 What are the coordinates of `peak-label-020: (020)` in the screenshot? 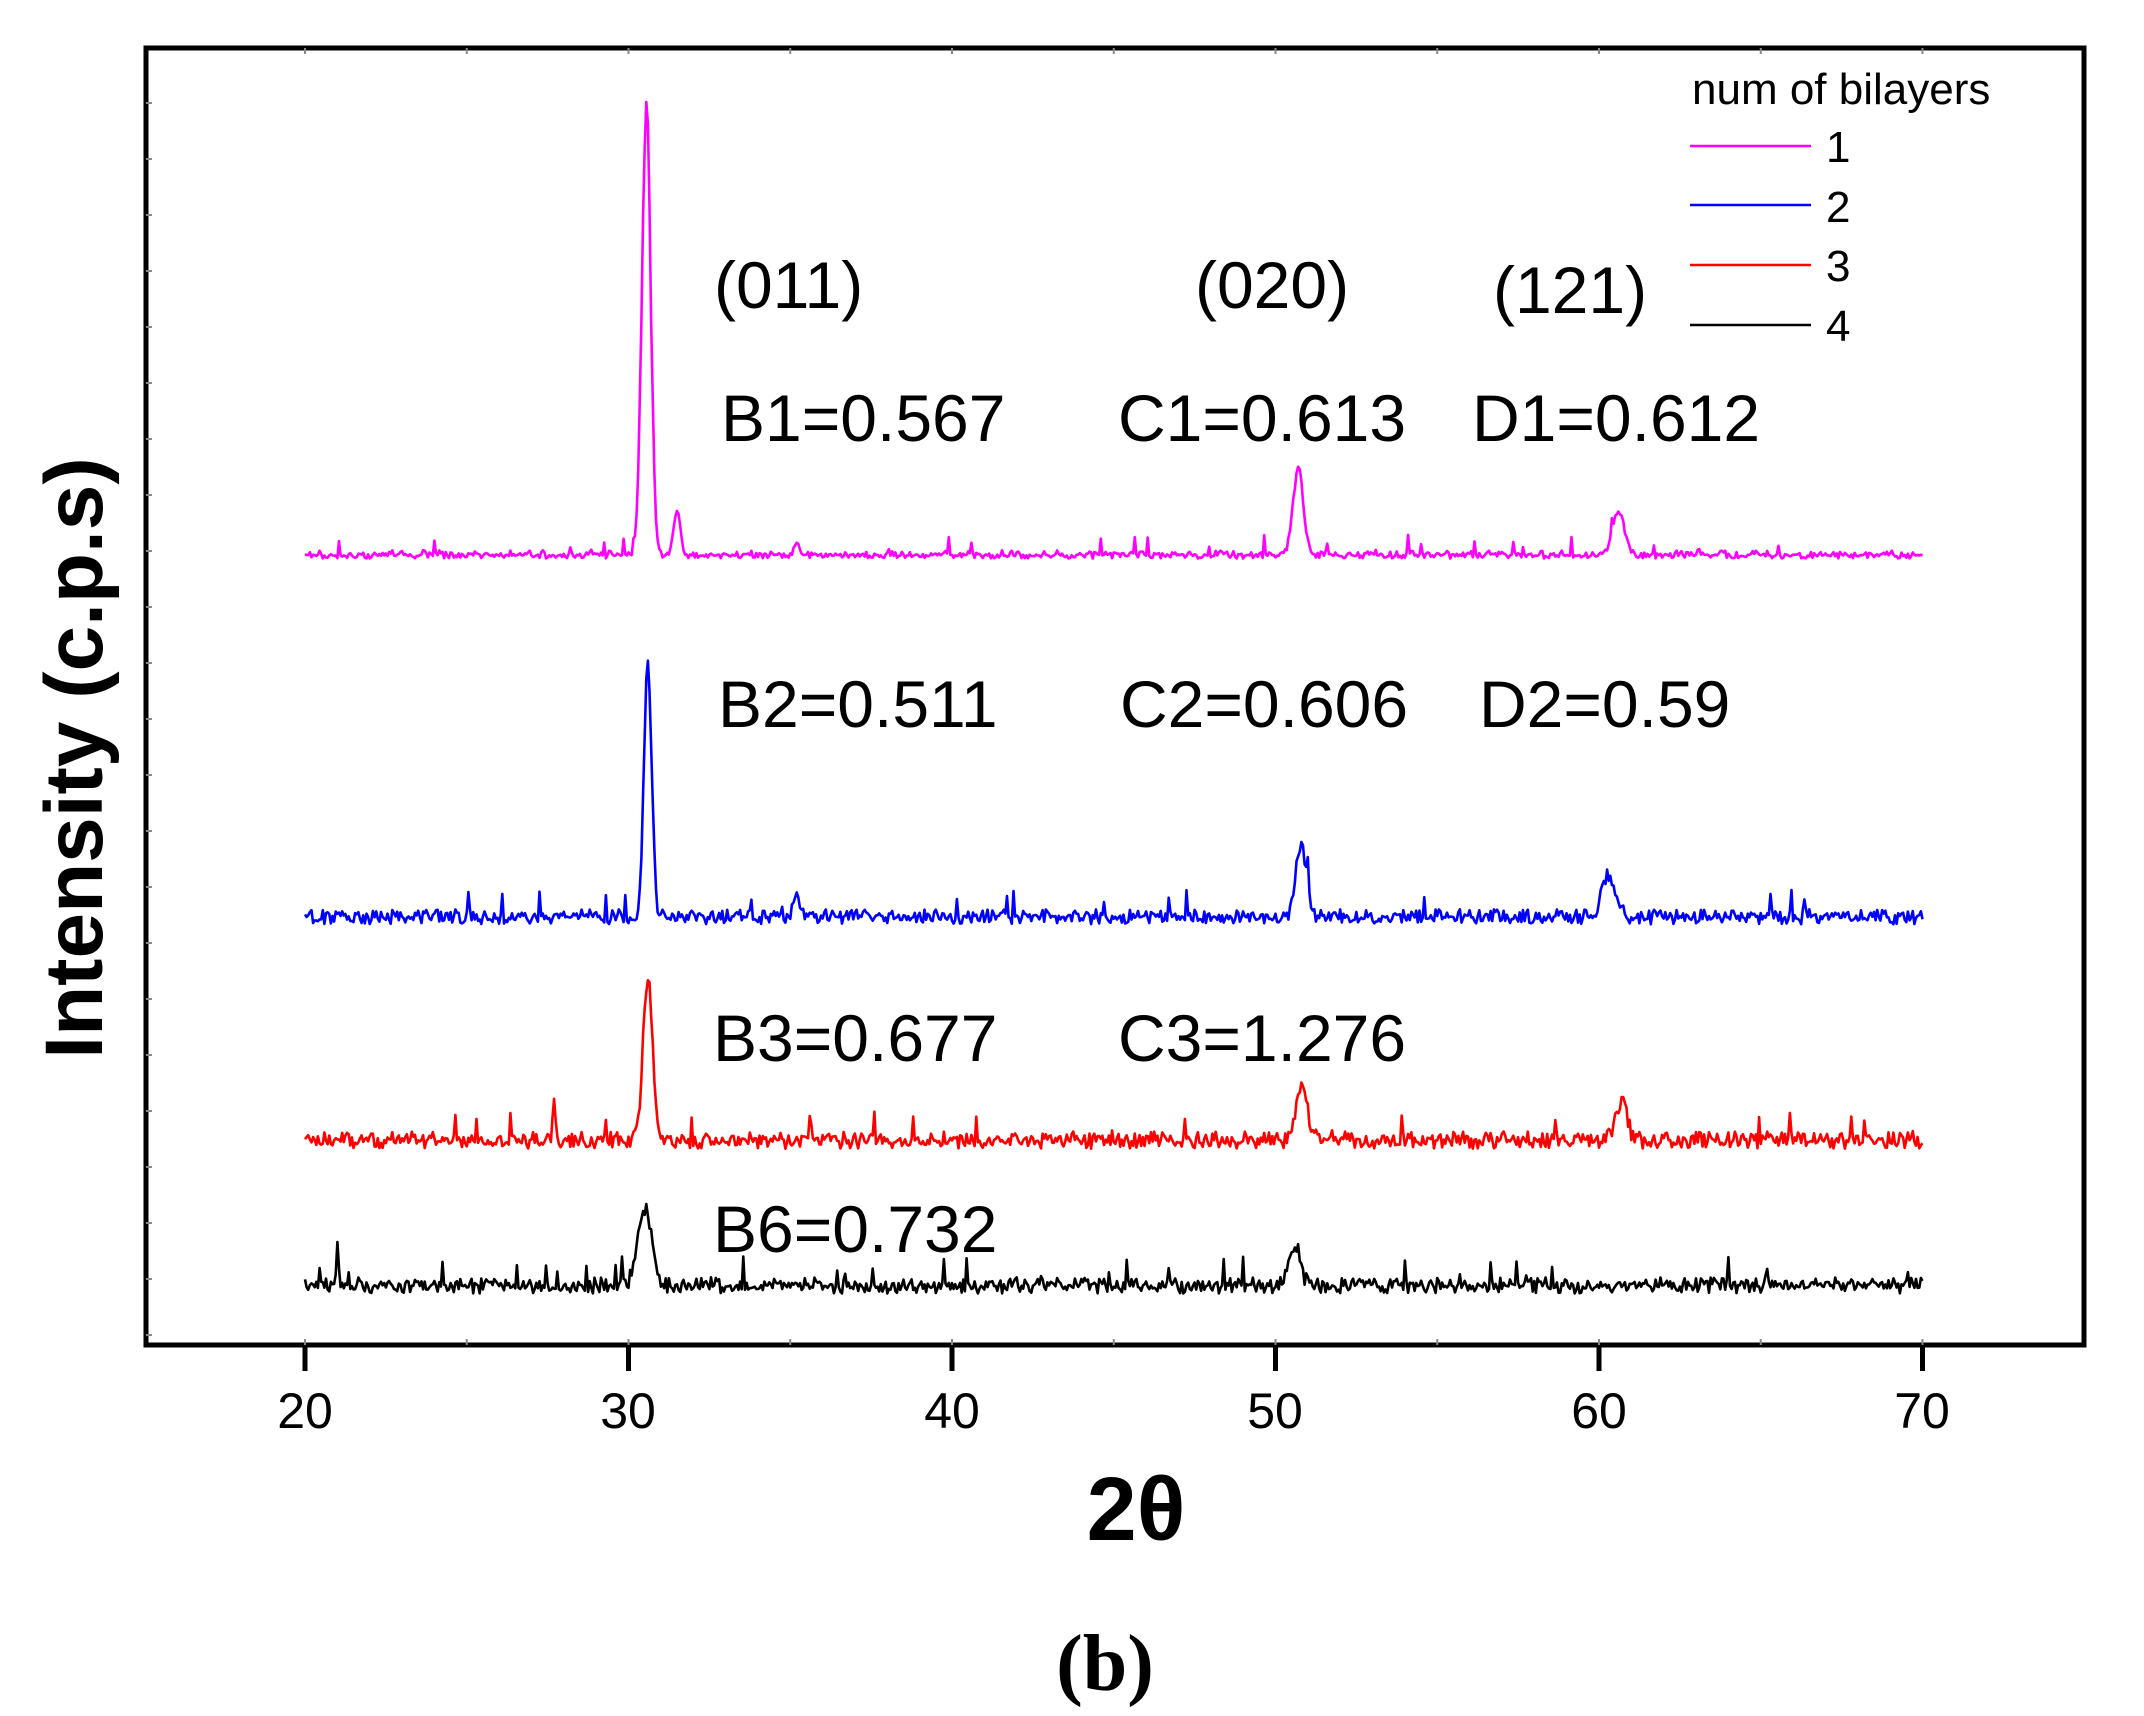 It's located at (1272, 285).